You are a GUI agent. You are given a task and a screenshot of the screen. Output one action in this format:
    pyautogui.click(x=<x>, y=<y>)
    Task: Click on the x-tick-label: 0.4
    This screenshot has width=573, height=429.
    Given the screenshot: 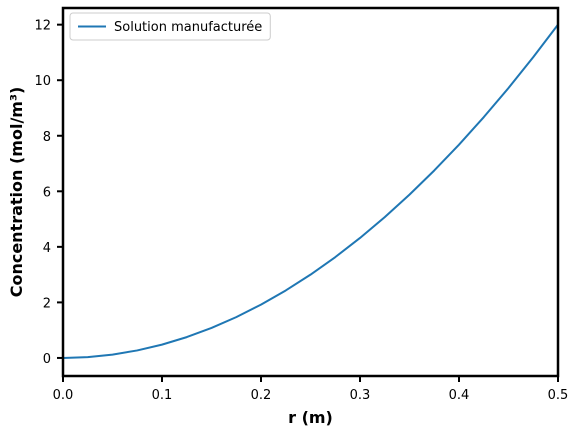 What is the action you would take?
    pyautogui.click(x=459, y=395)
    